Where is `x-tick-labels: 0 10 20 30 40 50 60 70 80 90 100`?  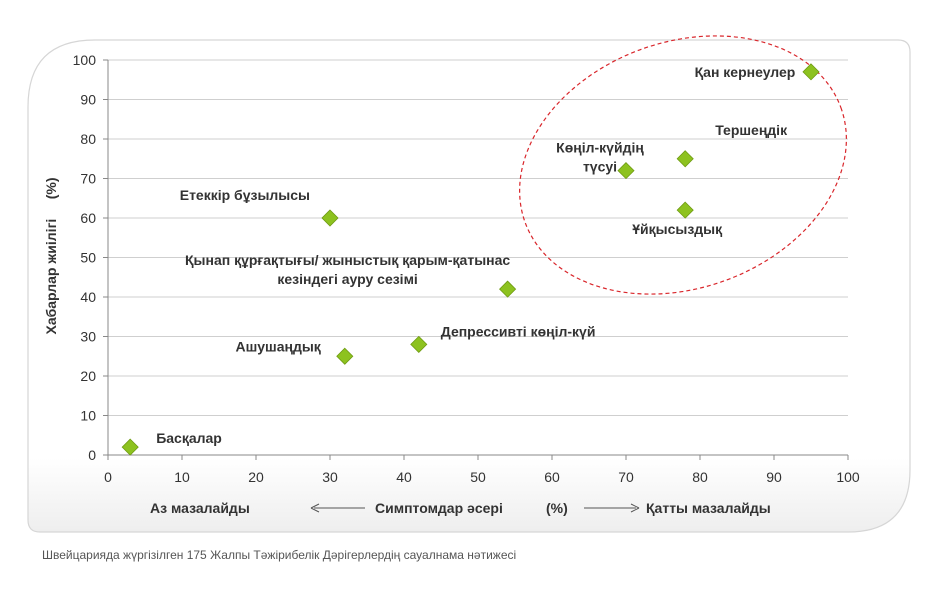
x-tick-labels: 0 10 20 30 40 50 60 70 80 90 100 is located at coordinates (482, 477).